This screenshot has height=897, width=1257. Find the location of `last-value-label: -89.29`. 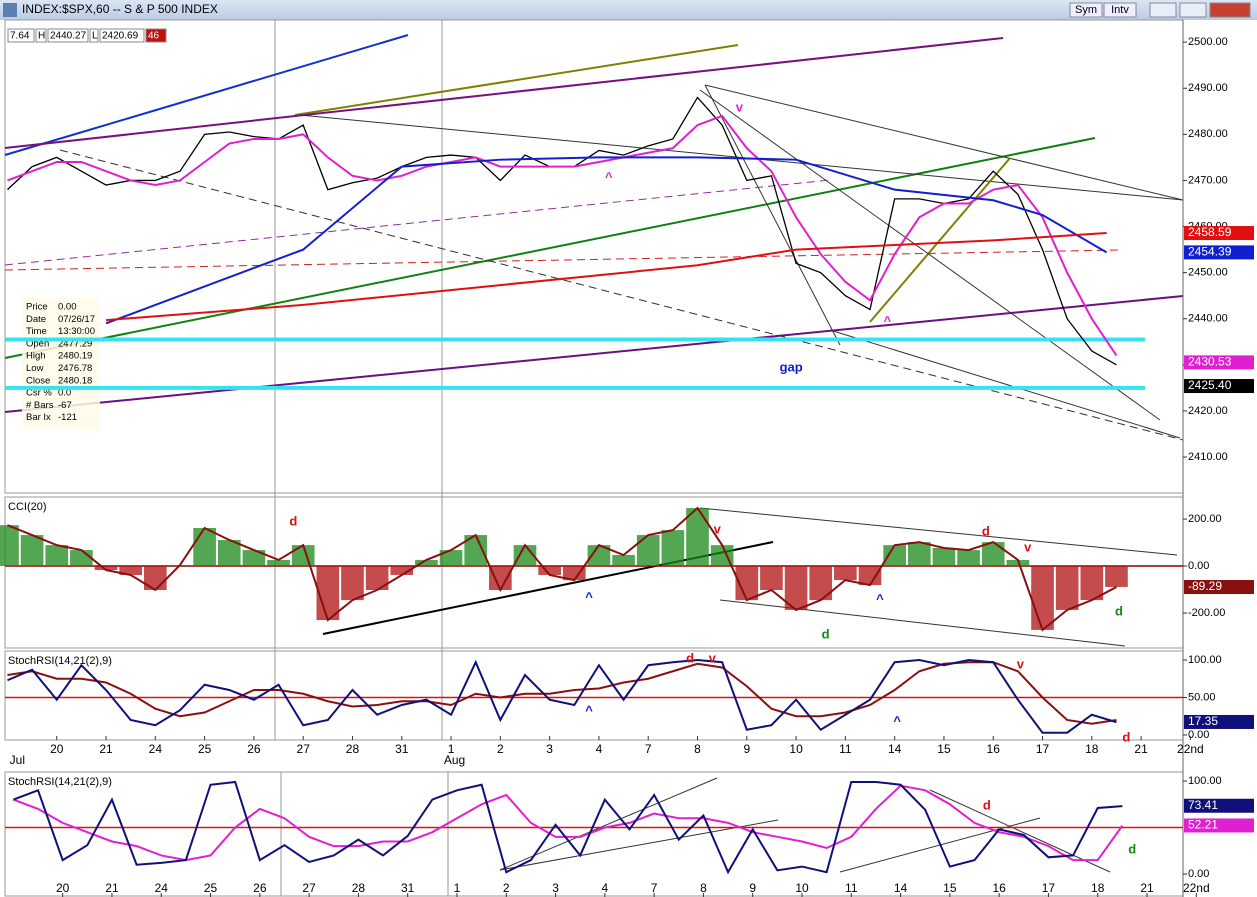

last-value-label: -89.29 is located at coordinates (1205, 586).